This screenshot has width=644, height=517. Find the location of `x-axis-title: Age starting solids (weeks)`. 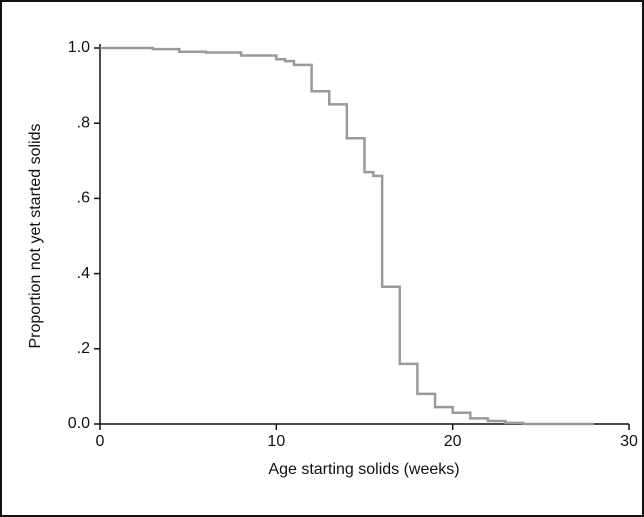

x-axis-title: Age starting solids (weeks) is located at coordinates (363, 469).